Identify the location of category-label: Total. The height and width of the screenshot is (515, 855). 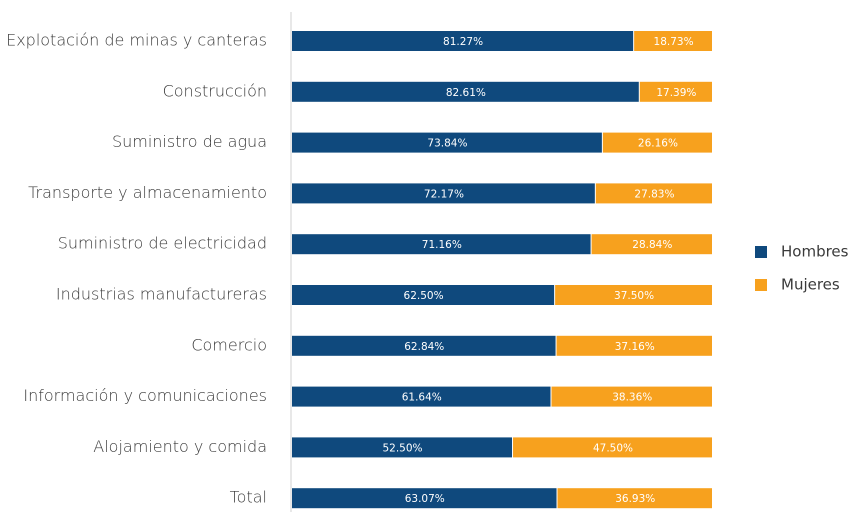
(248, 497).